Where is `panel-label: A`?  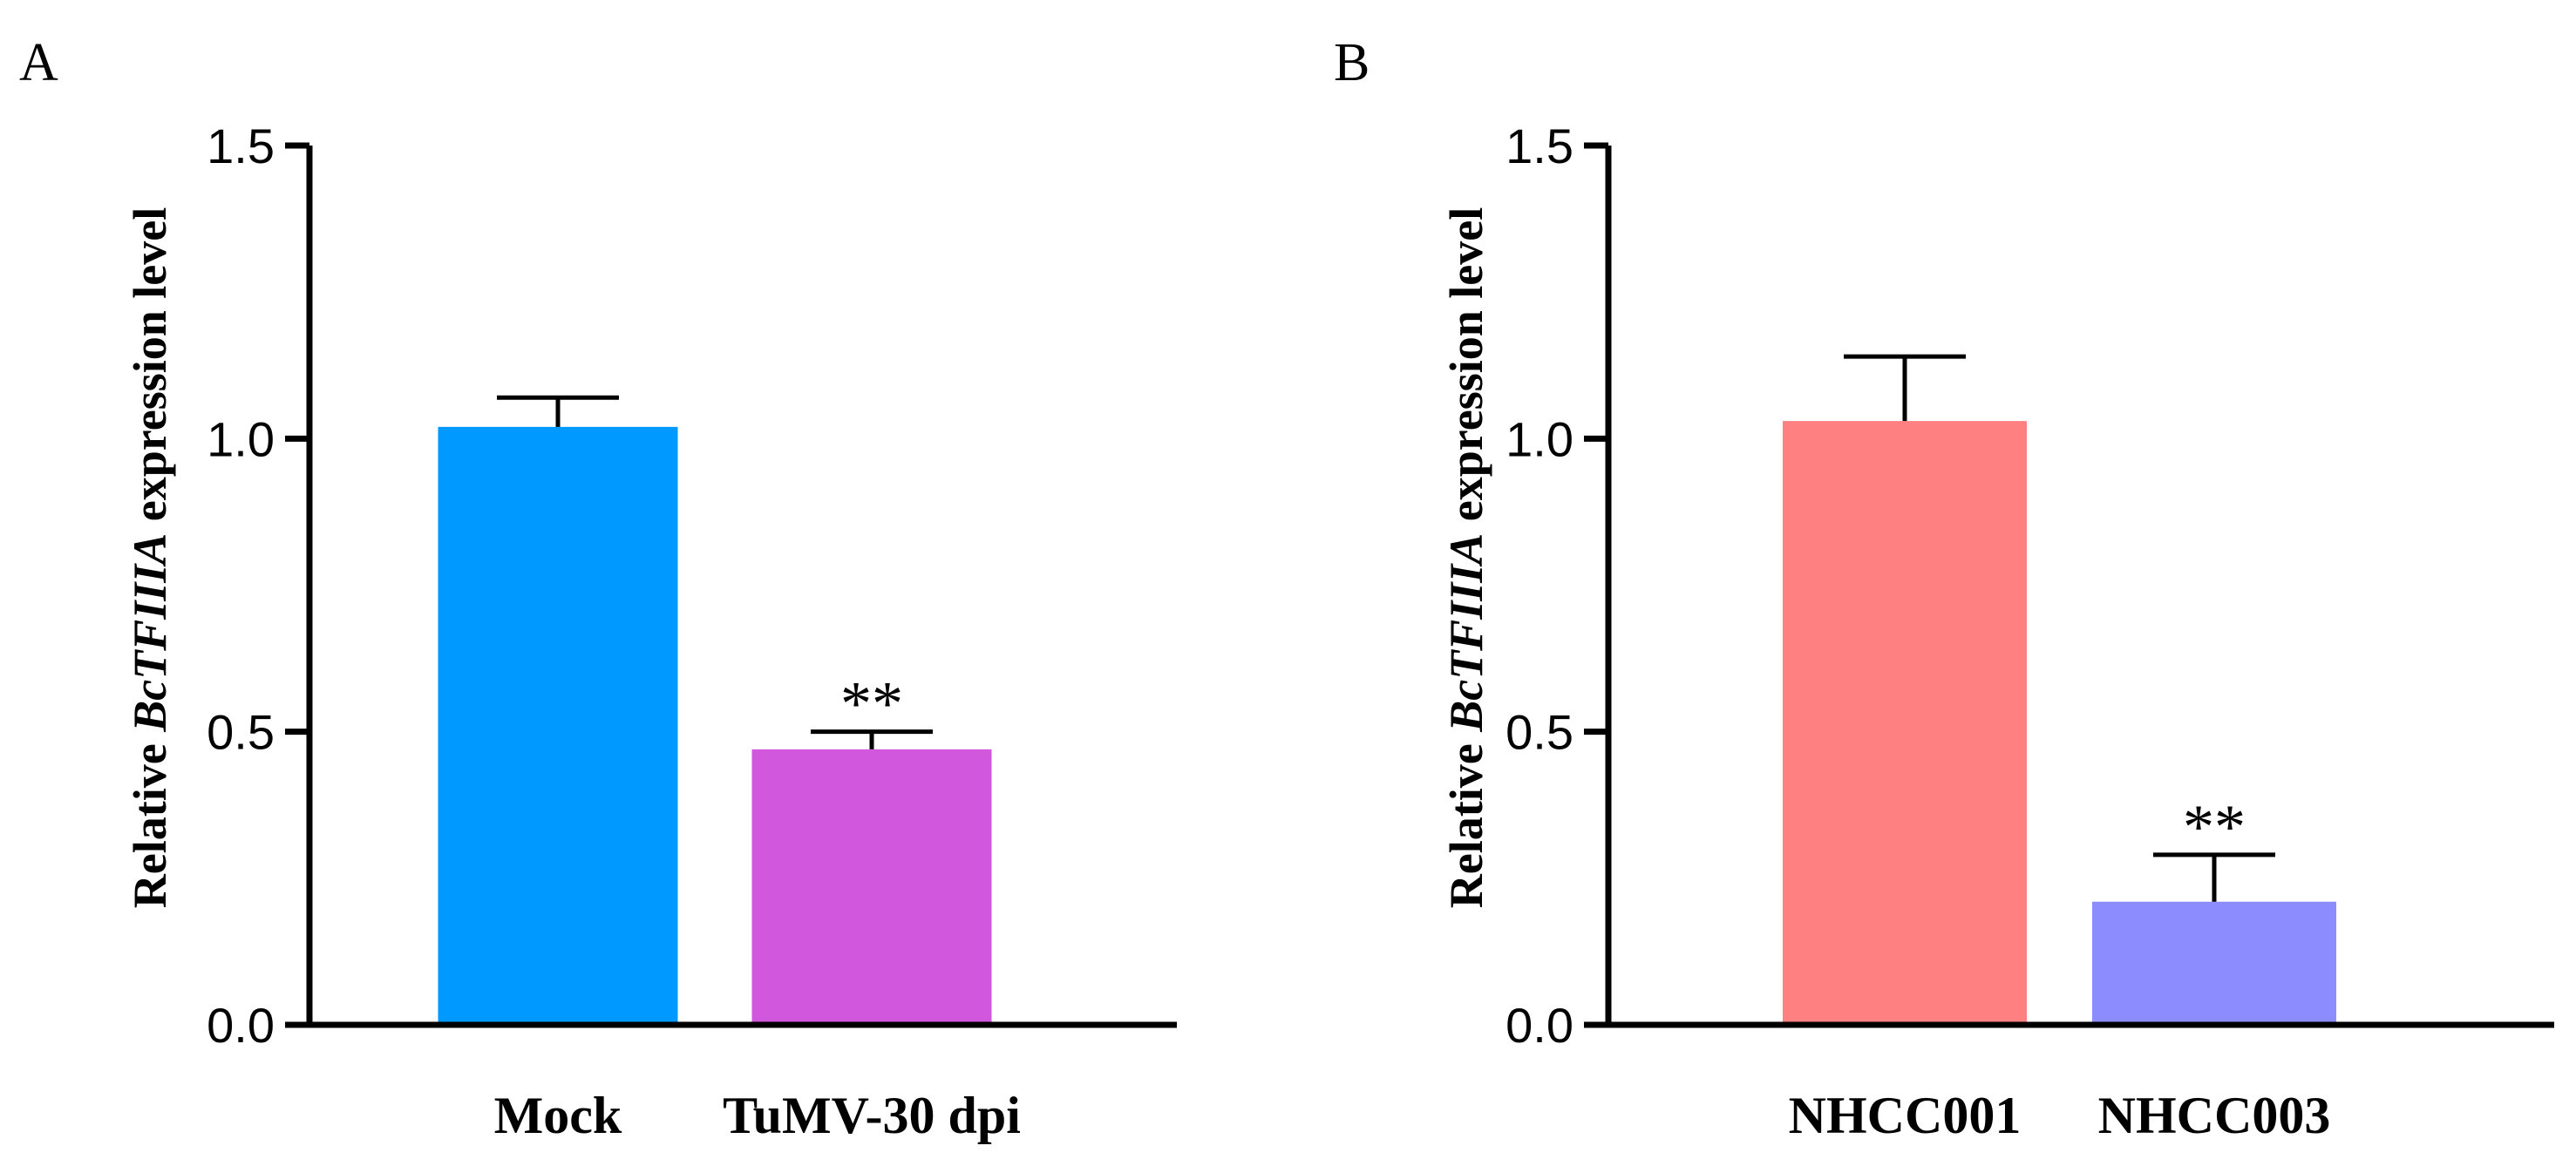
panel-label: A is located at coordinates (38, 62).